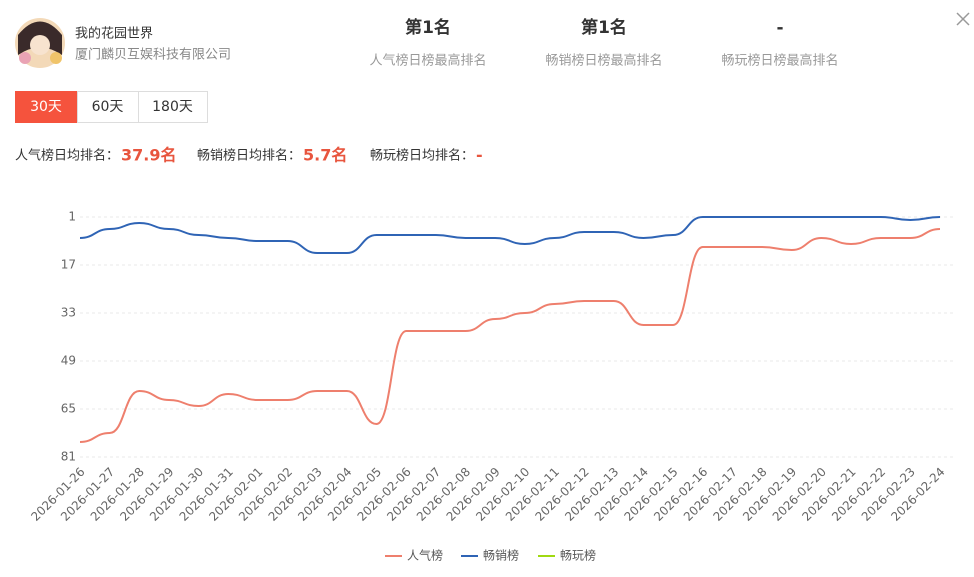 The image size is (974, 577). I want to click on tab-label: 30天, so click(46, 107).